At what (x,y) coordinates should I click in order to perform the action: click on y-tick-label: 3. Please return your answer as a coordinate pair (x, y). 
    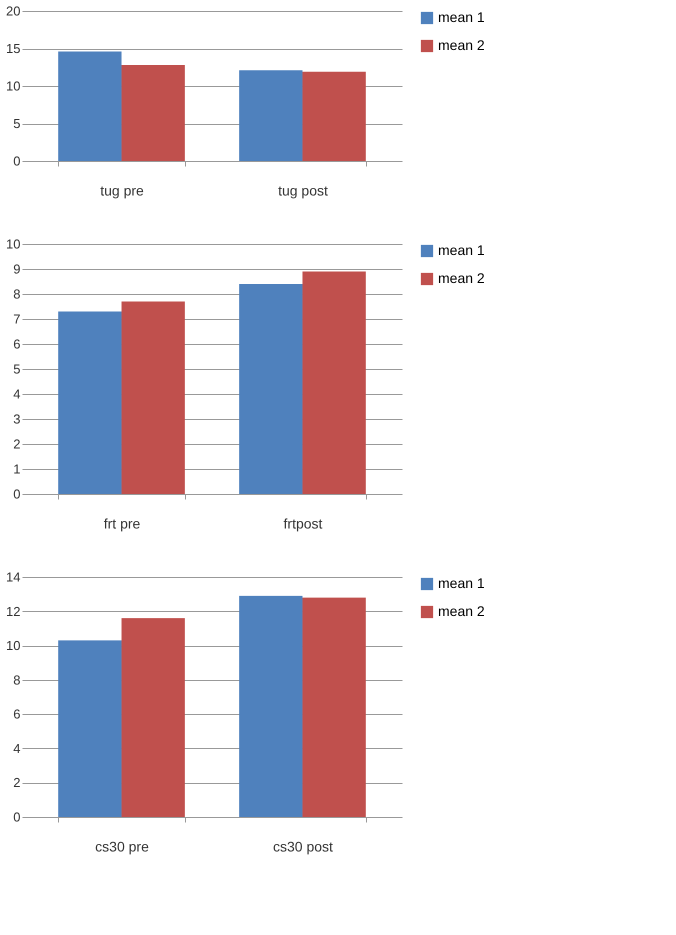
    Looking at the image, I should click on (16, 419).